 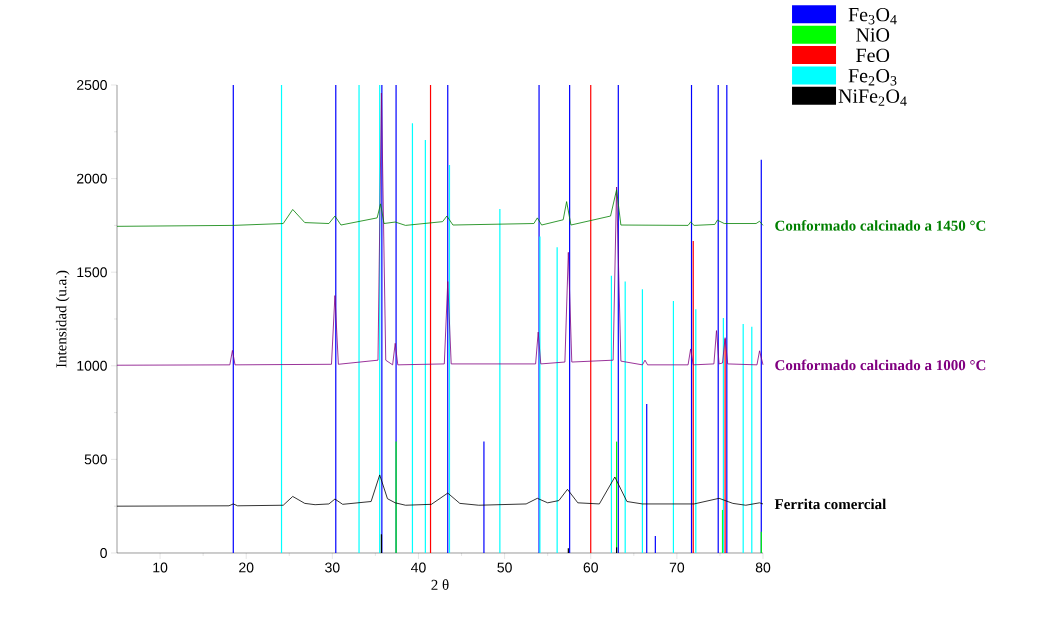 What do you see at coordinates (92, 85) in the screenshot?
I see `y-tick-label: 2500` at bounding box center [92, 85].